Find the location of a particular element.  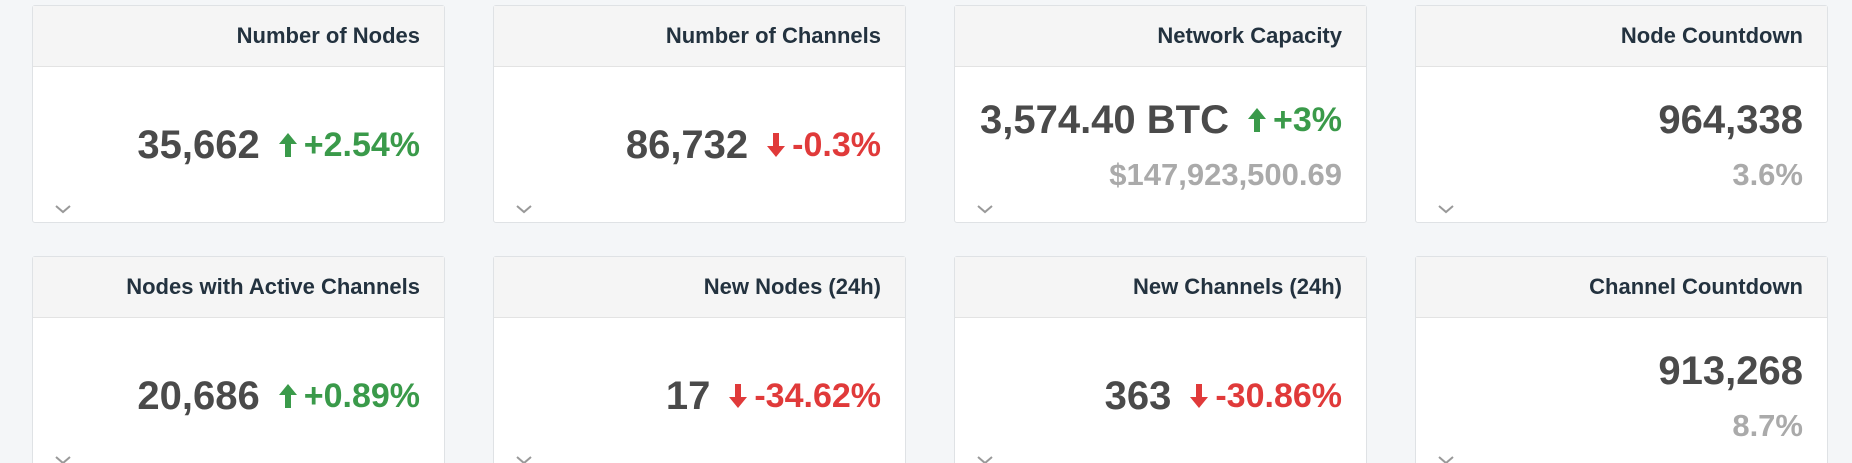

change-text: -0.3% is located at coordinates (836, 144).